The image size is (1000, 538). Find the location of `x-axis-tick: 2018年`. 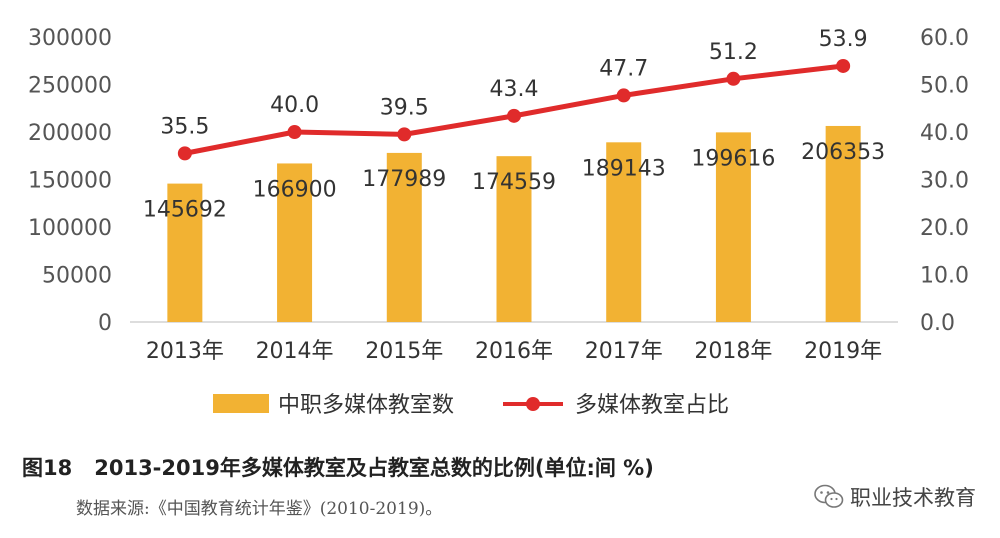

x-axis-tick: 2018年 is located at coordinates (733, 351).